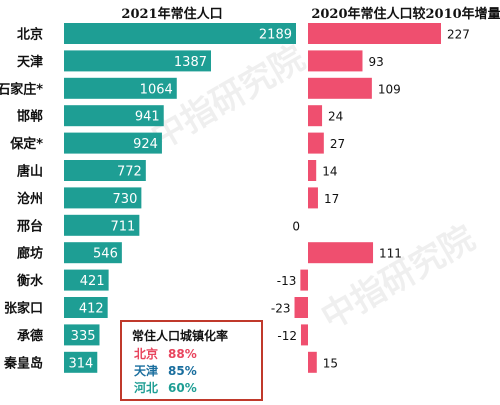 The image size is (500, 405). What do you see at coordinates (458, 35) in the screenshot?
I see `increment-value-label: 227` at bounding box center [458, 35].